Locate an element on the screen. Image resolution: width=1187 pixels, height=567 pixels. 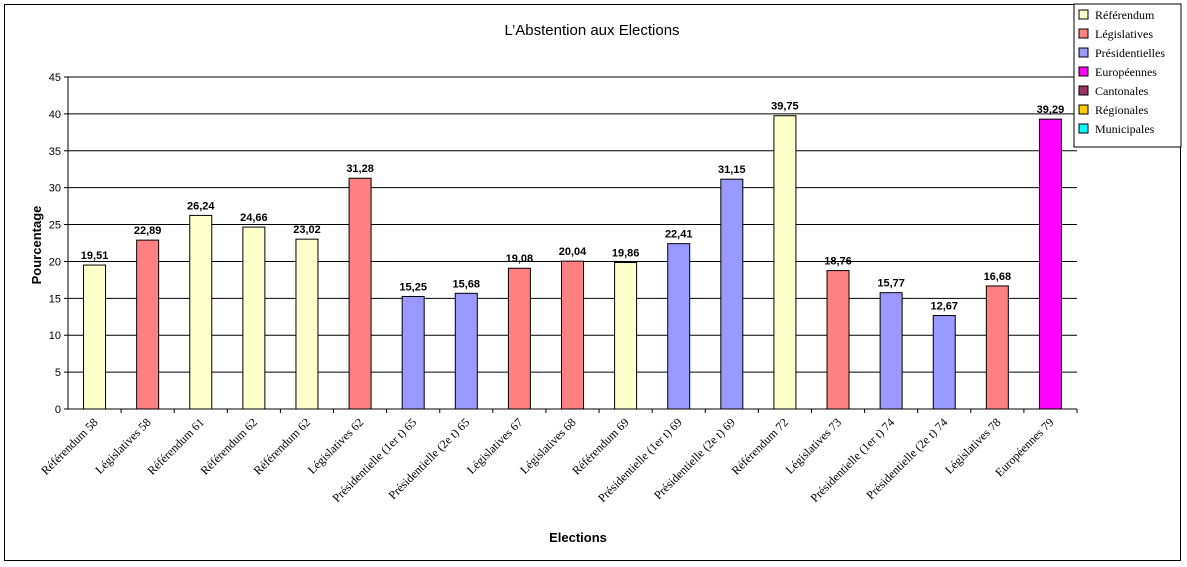
data-label: 22,89 is located at coordinates (148, 231).